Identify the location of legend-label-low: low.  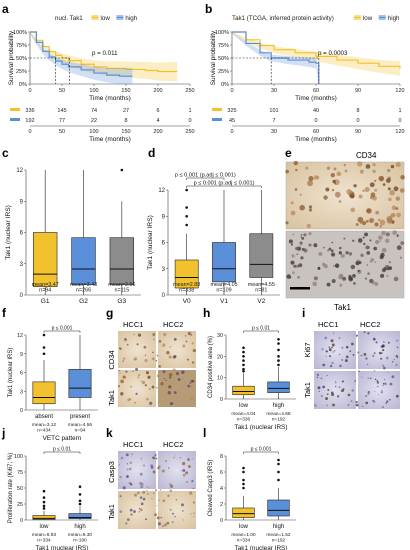
(368, 18).